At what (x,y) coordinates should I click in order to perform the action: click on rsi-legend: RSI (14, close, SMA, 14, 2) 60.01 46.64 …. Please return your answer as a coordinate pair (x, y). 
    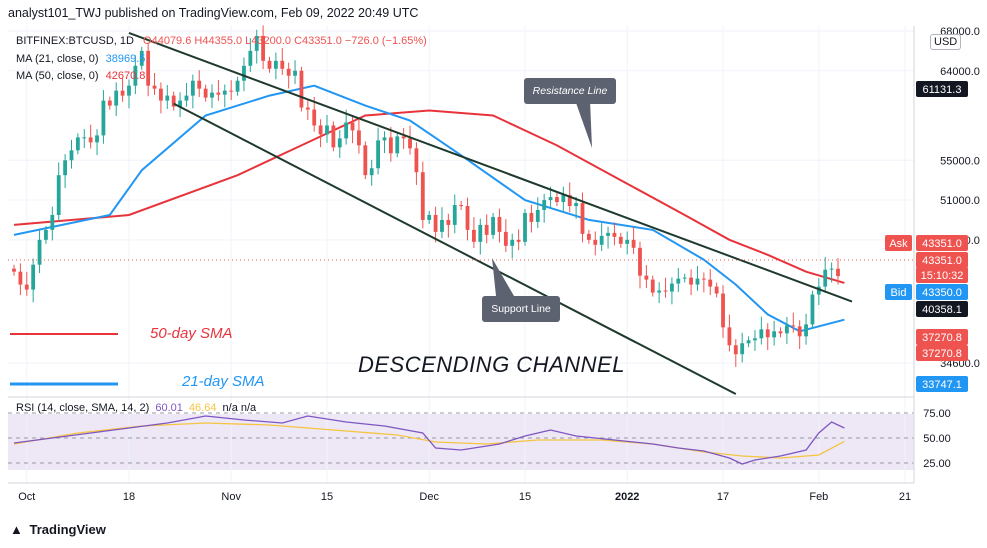
    Looking at the image, I should click on (136, 408).